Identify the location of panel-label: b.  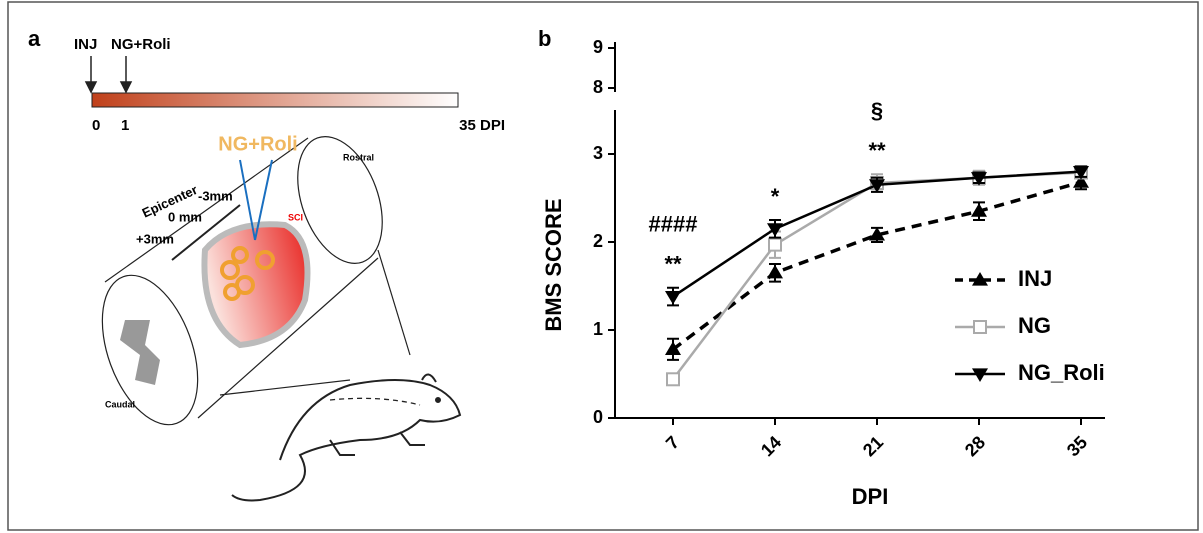
(544, 38).